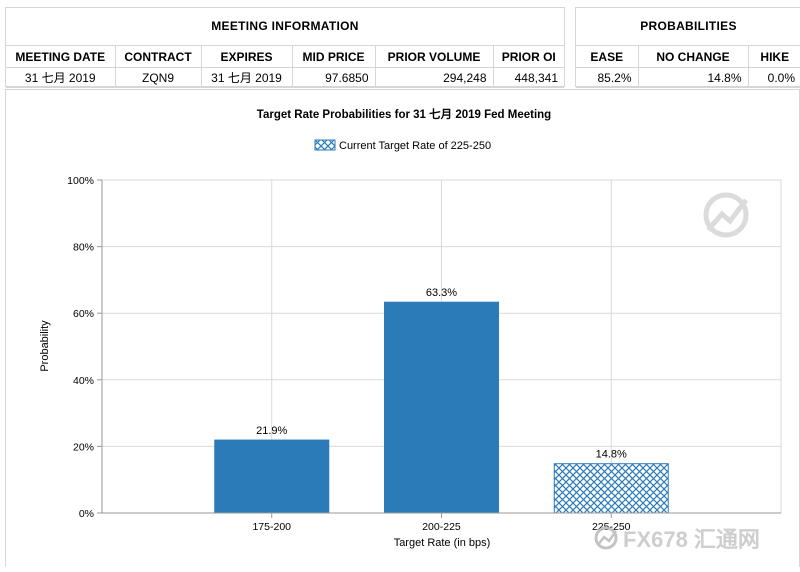 This screenshot has height=572, width=800. What do you see at coordinates (83, 248) in the screenshot?
I see `y-tick-label: 80%` at bounding box center [83, 248].